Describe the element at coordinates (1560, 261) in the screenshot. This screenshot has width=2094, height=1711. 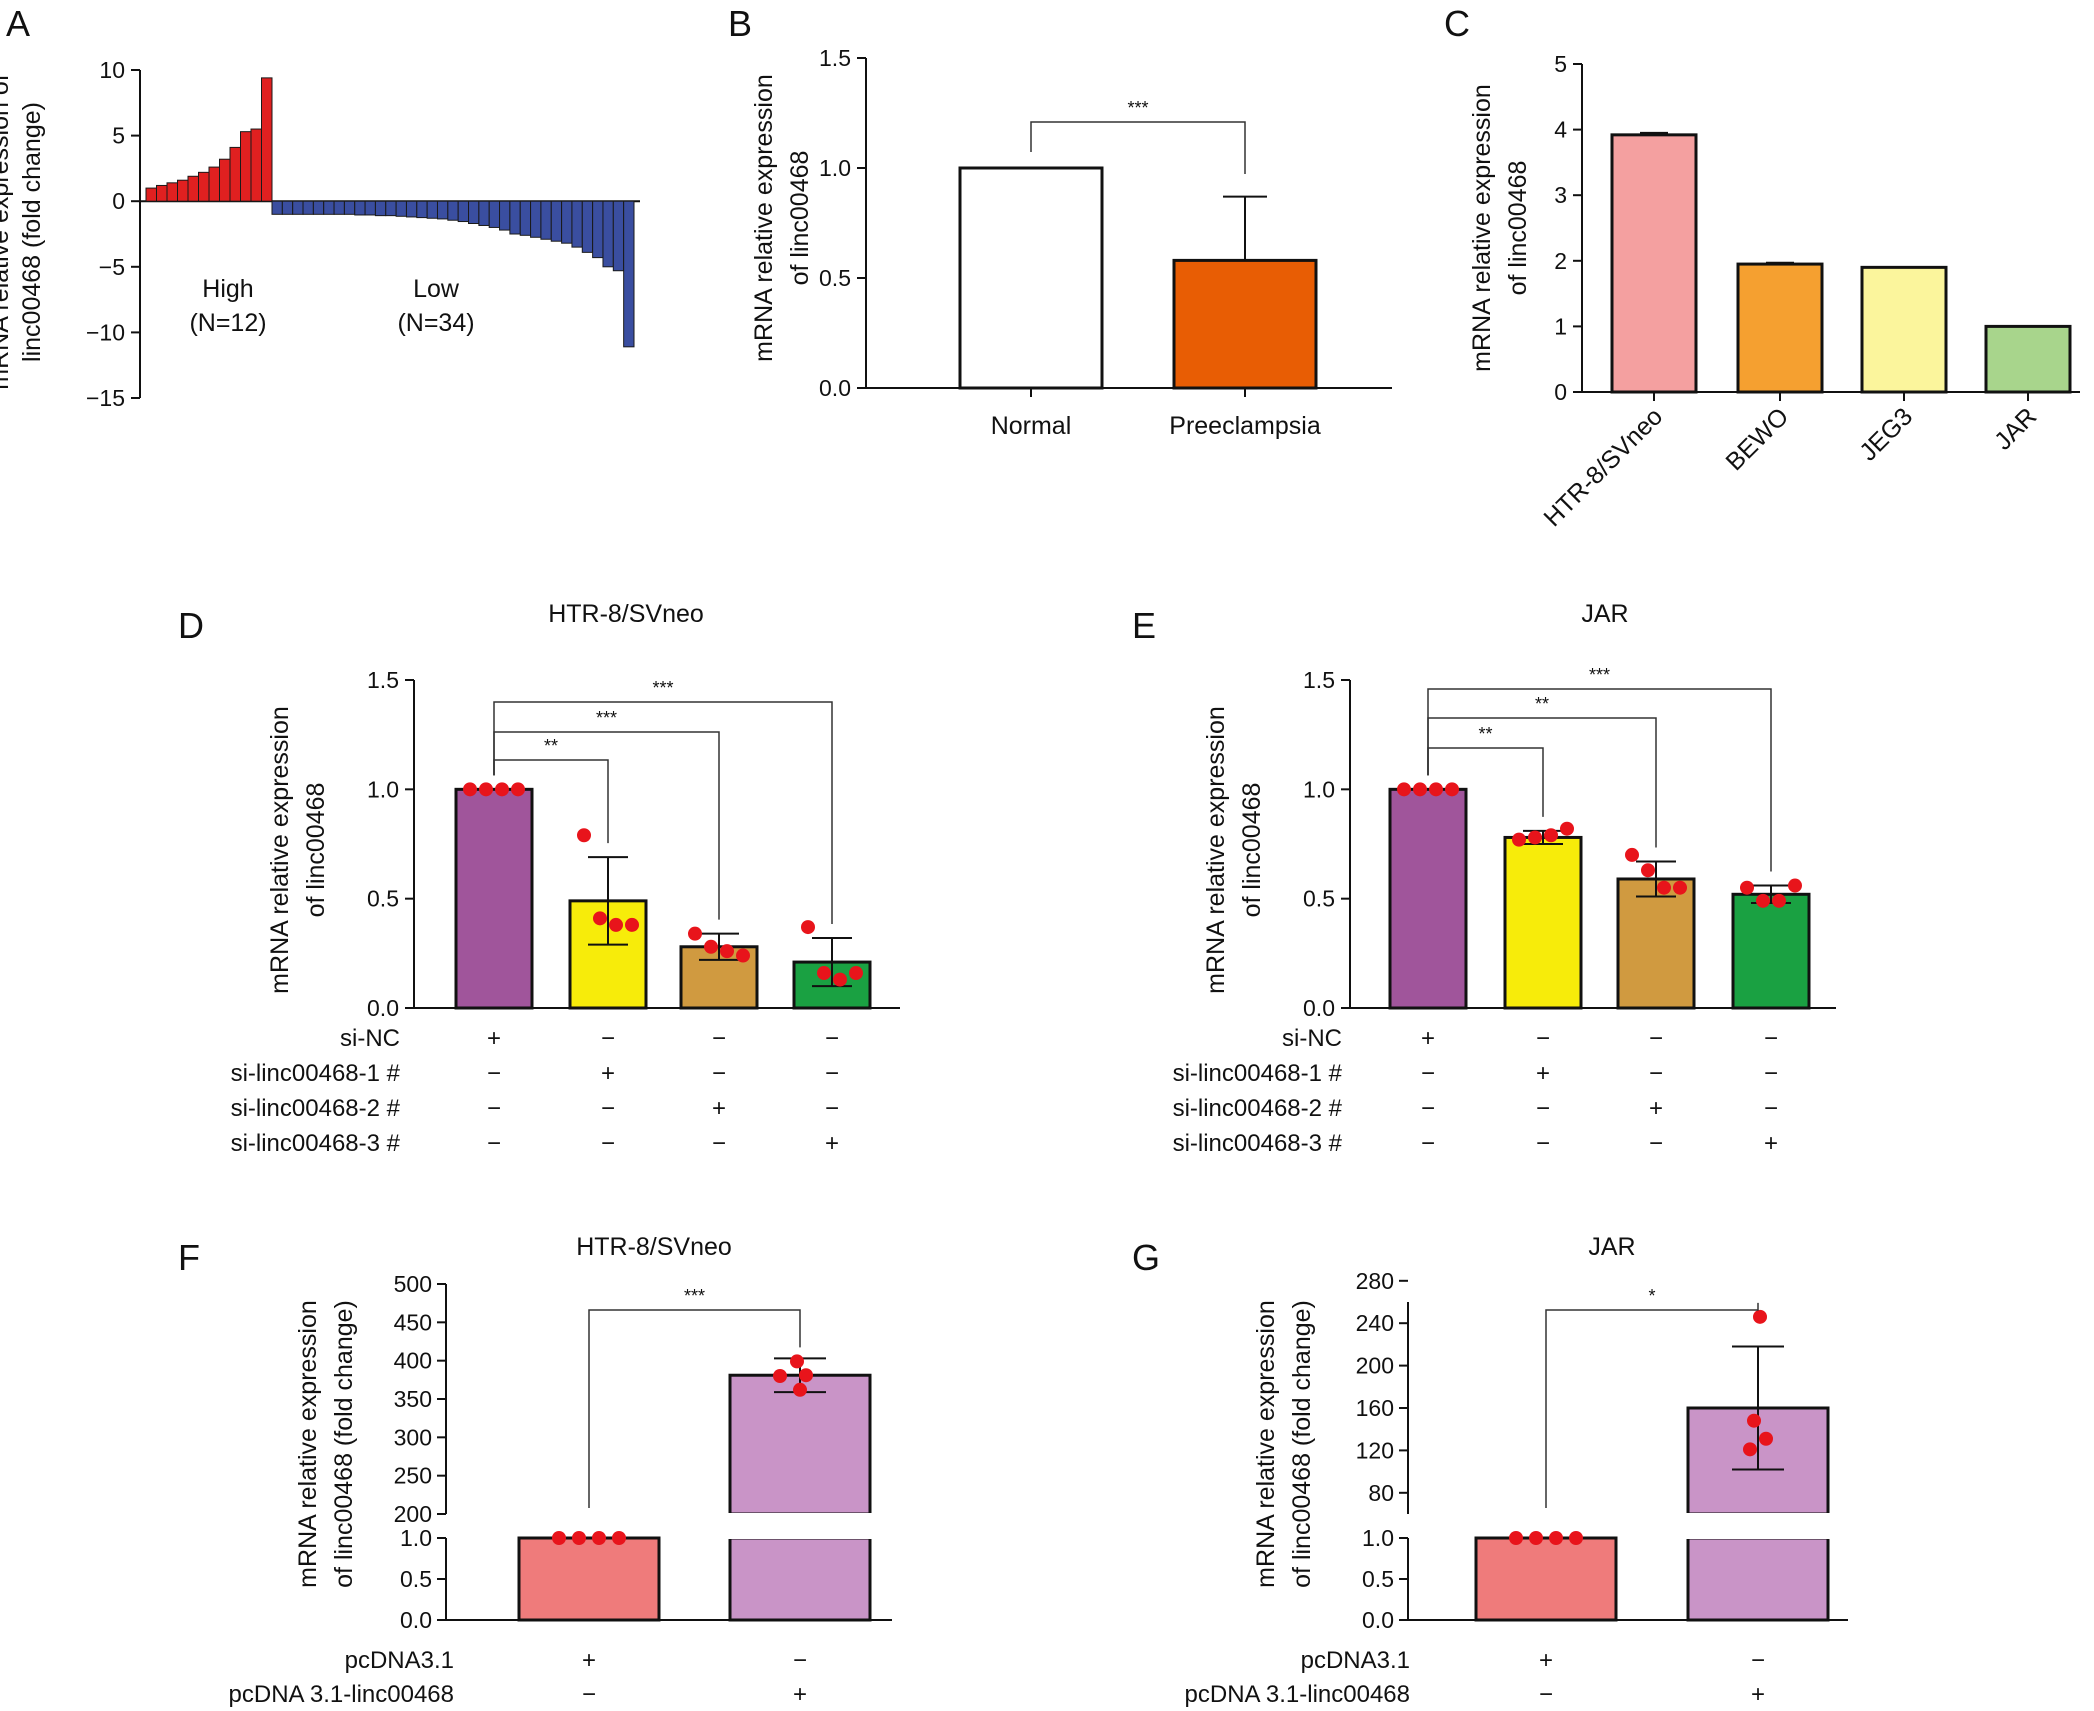
I see `panel-c-y-tick-label-3: 2` at that location.